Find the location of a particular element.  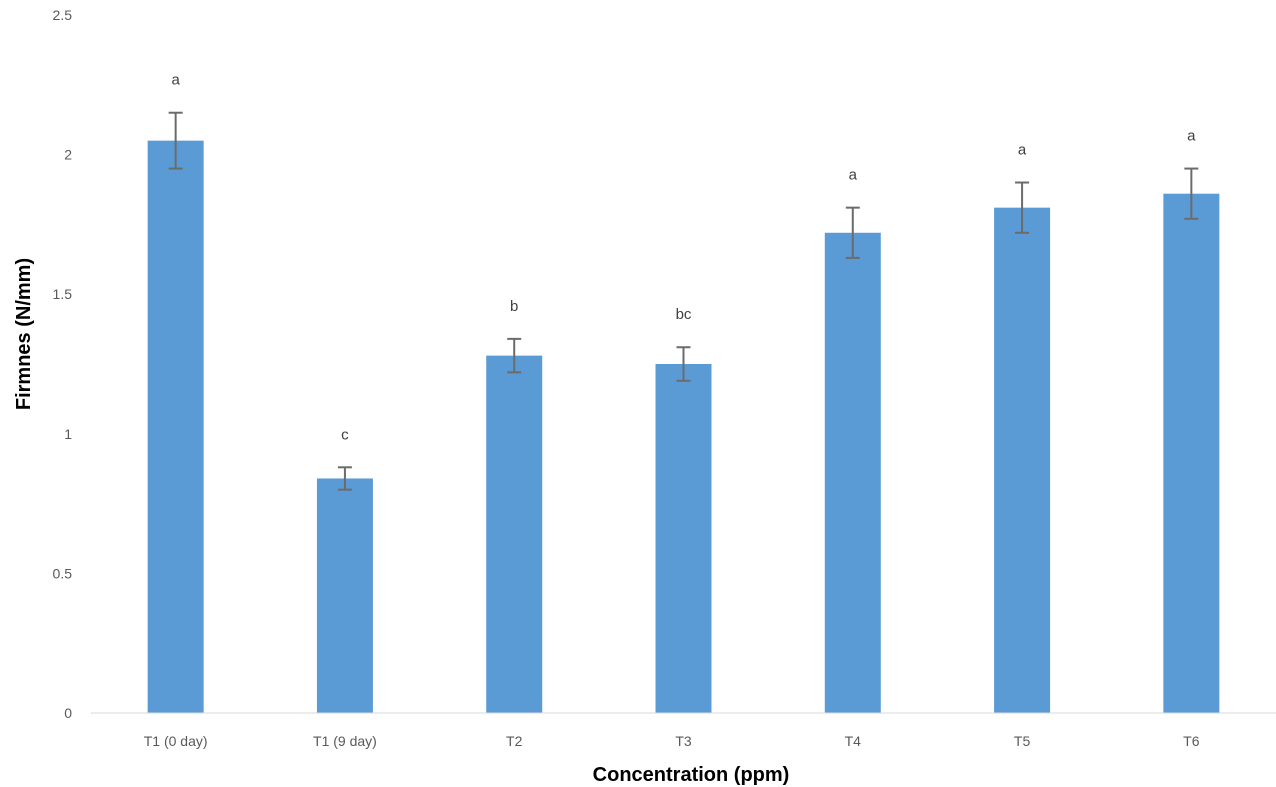

significance-label: bc is located at coordinates (684, 314).